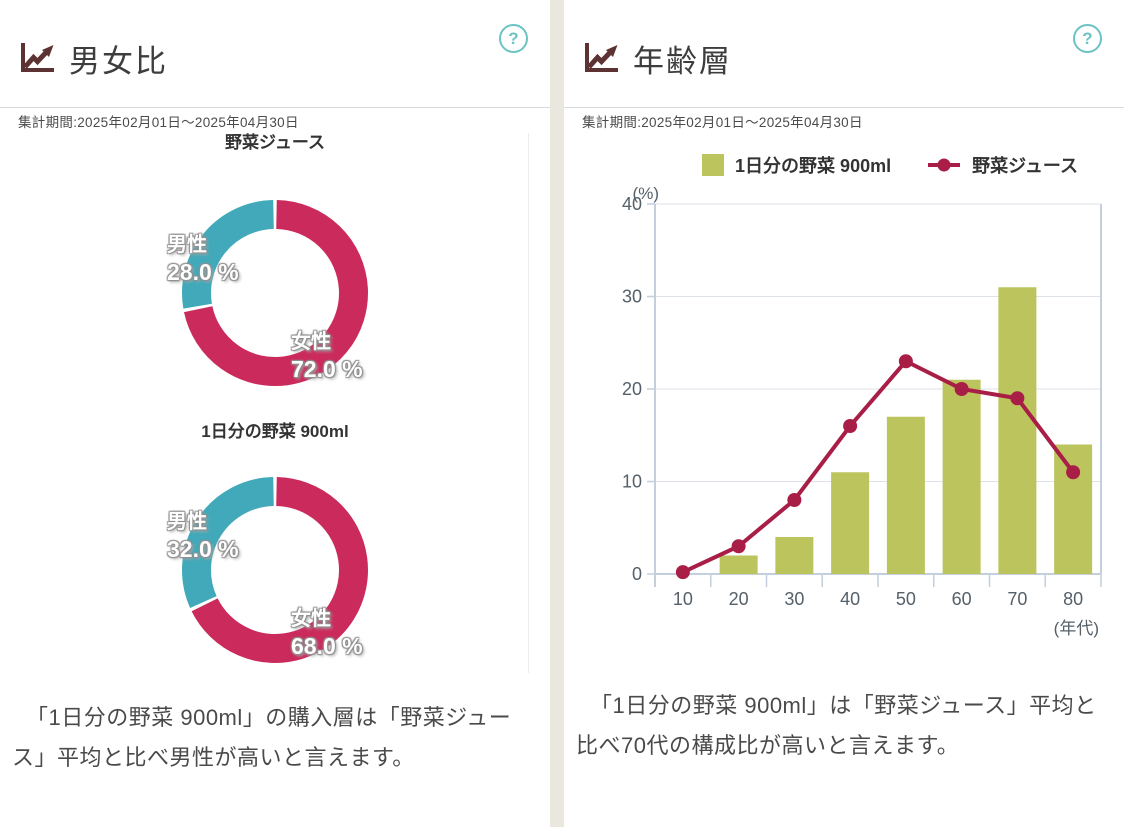  What do you see at coordinates (275, 142) in the screenshot?
I see `donut1-title: 野菜ジュース` at bounding box center [275, 142].